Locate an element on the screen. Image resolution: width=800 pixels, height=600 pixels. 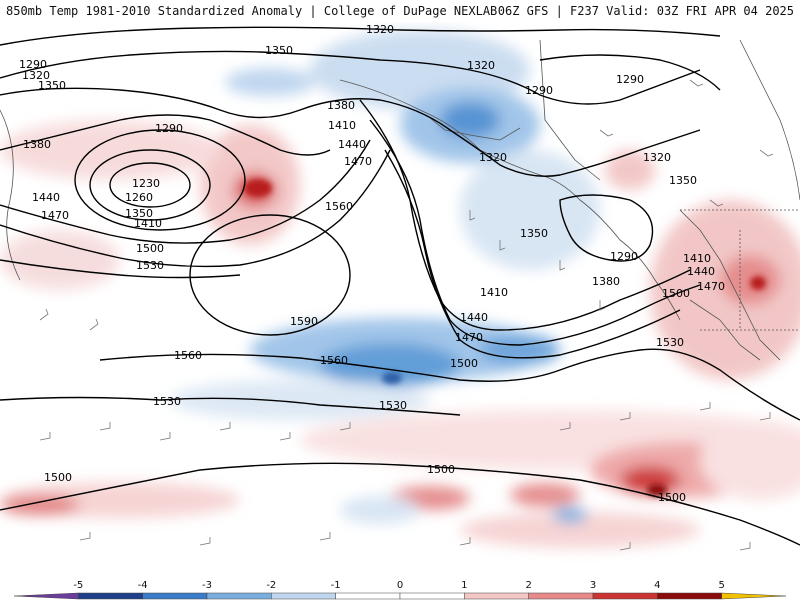
colorbar-tick-label: 4 is located at coordinates (657, 585).